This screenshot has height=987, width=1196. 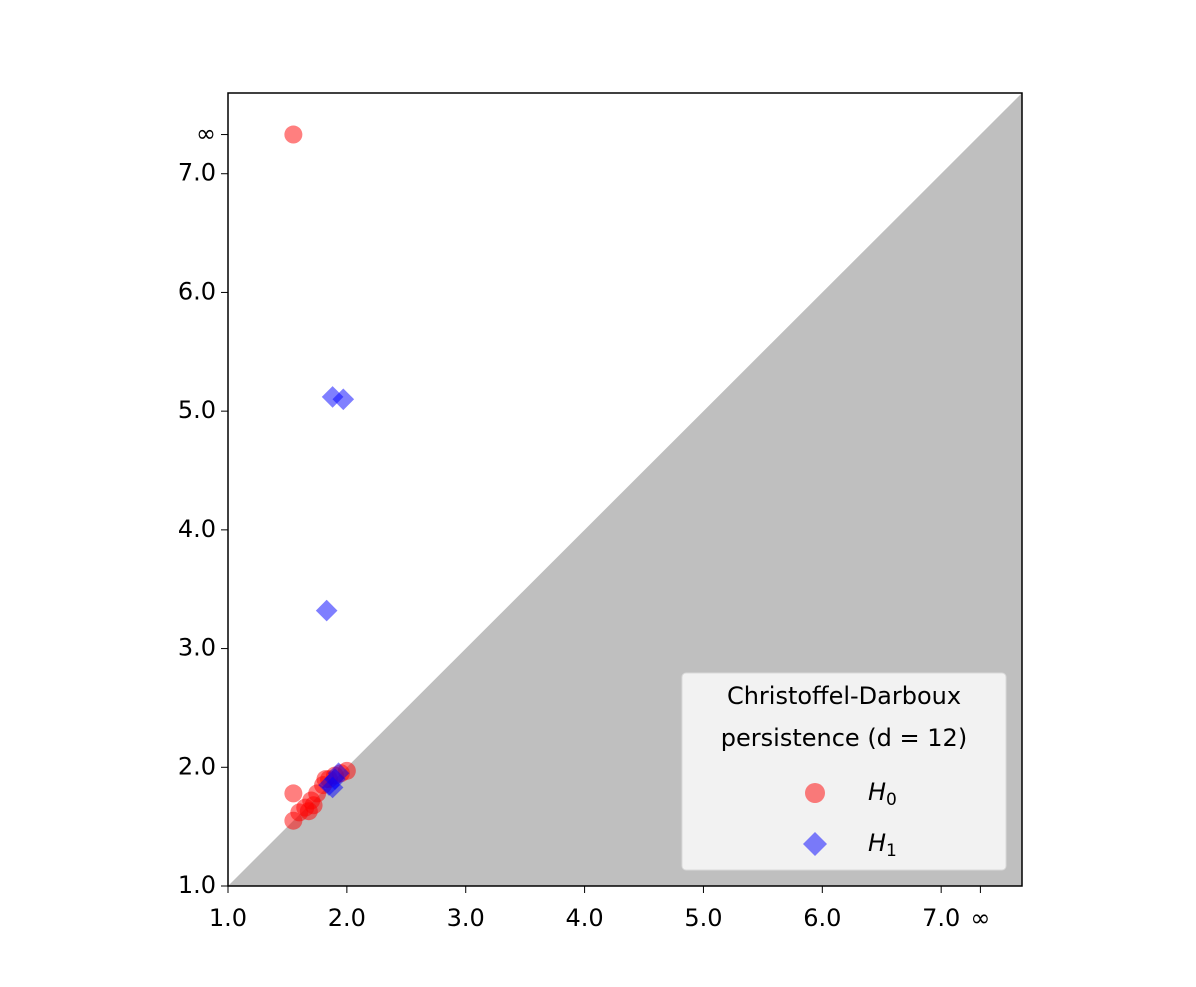 I want to click on legend-title: persistence (d = 12), so click(x=844, y=738).